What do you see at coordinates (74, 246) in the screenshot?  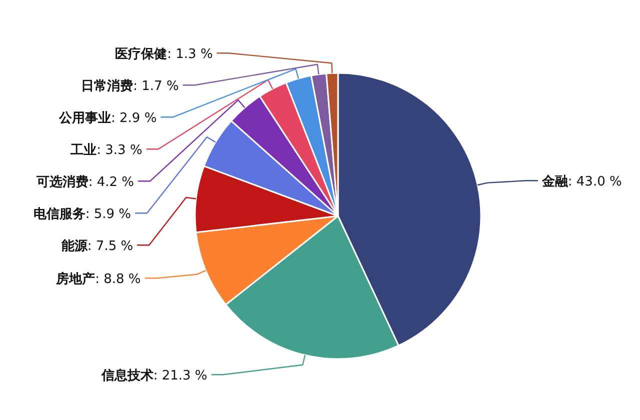 I see `slice-label: 能源` at bounding box center [74, 246].